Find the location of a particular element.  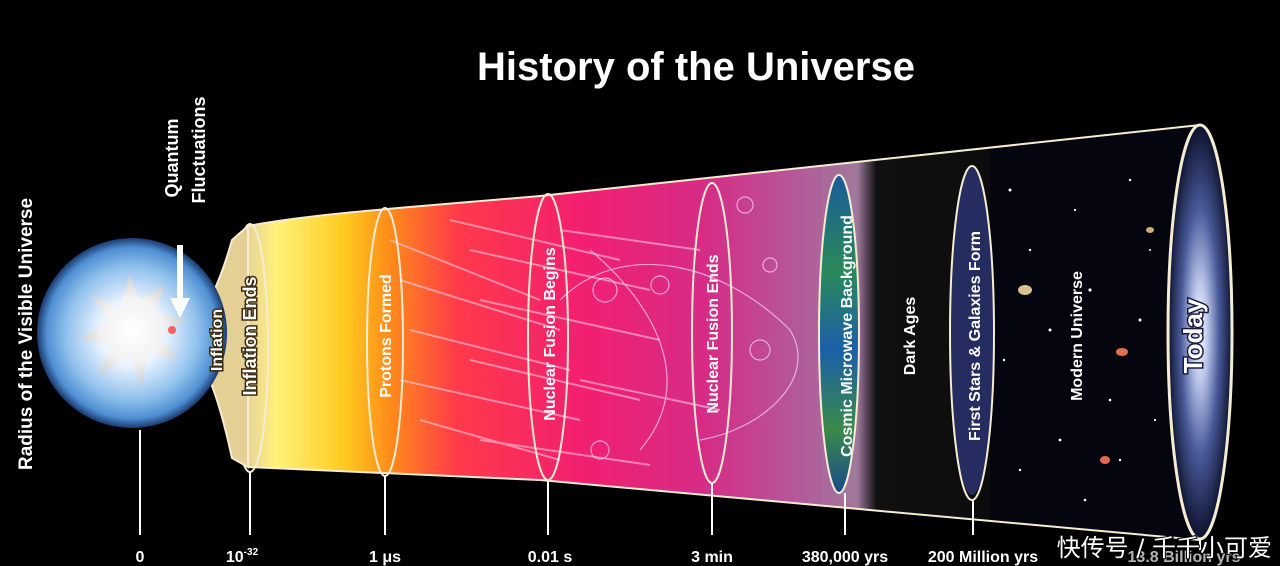

time-label-3: 0.01 s is located at coordinates (550, 557).